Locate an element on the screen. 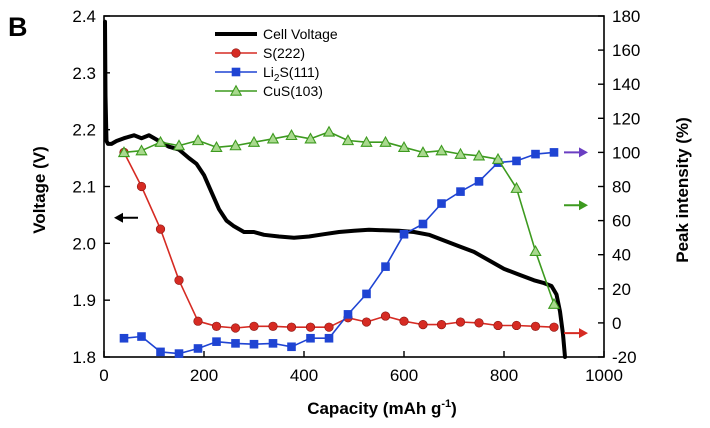 This screenshot has width=710, height=428. y-left-tick-label: 2.2 is located at coordinates (84, 130).